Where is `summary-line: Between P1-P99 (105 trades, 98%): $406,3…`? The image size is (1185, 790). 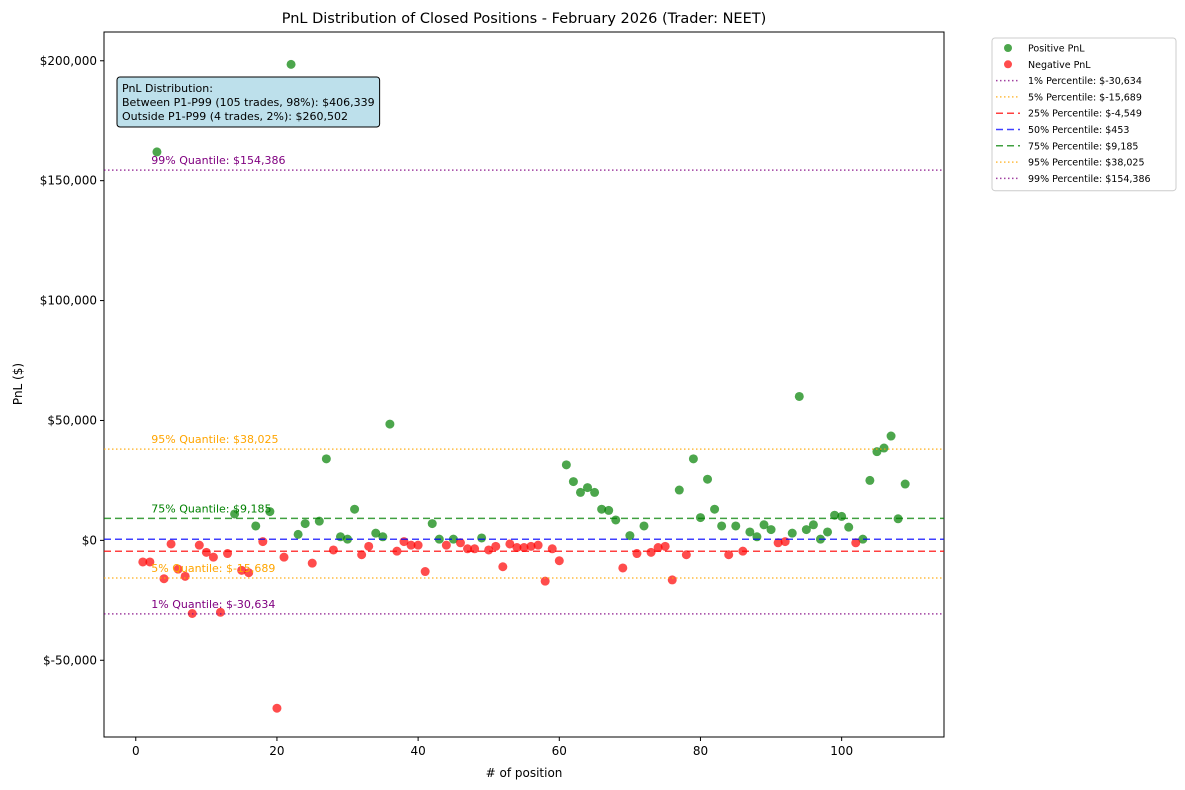
summary-line: Between P1-P99 (105 trades, 98%): $406,3… is located at coordinates (248, 102).